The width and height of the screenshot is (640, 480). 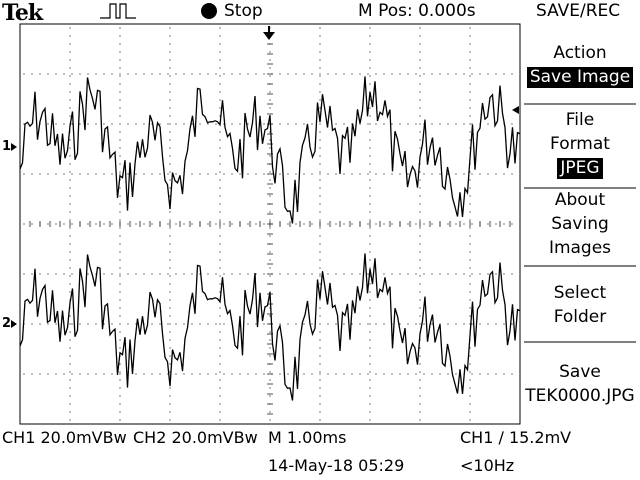 I want to click on ch2-marker: 2, so click(x=7, y=323).